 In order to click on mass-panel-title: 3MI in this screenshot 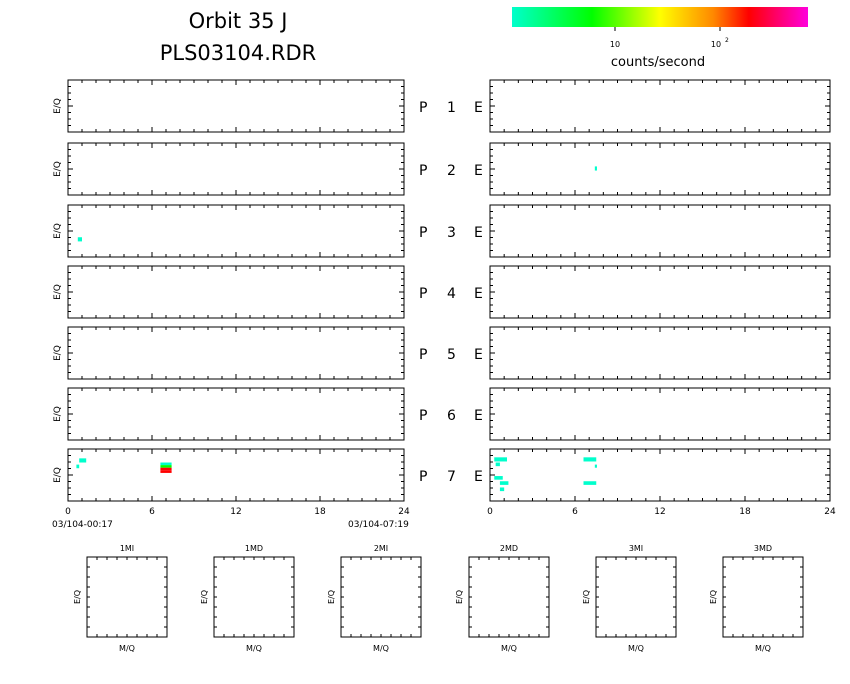, I will do `click(636, 548)`.